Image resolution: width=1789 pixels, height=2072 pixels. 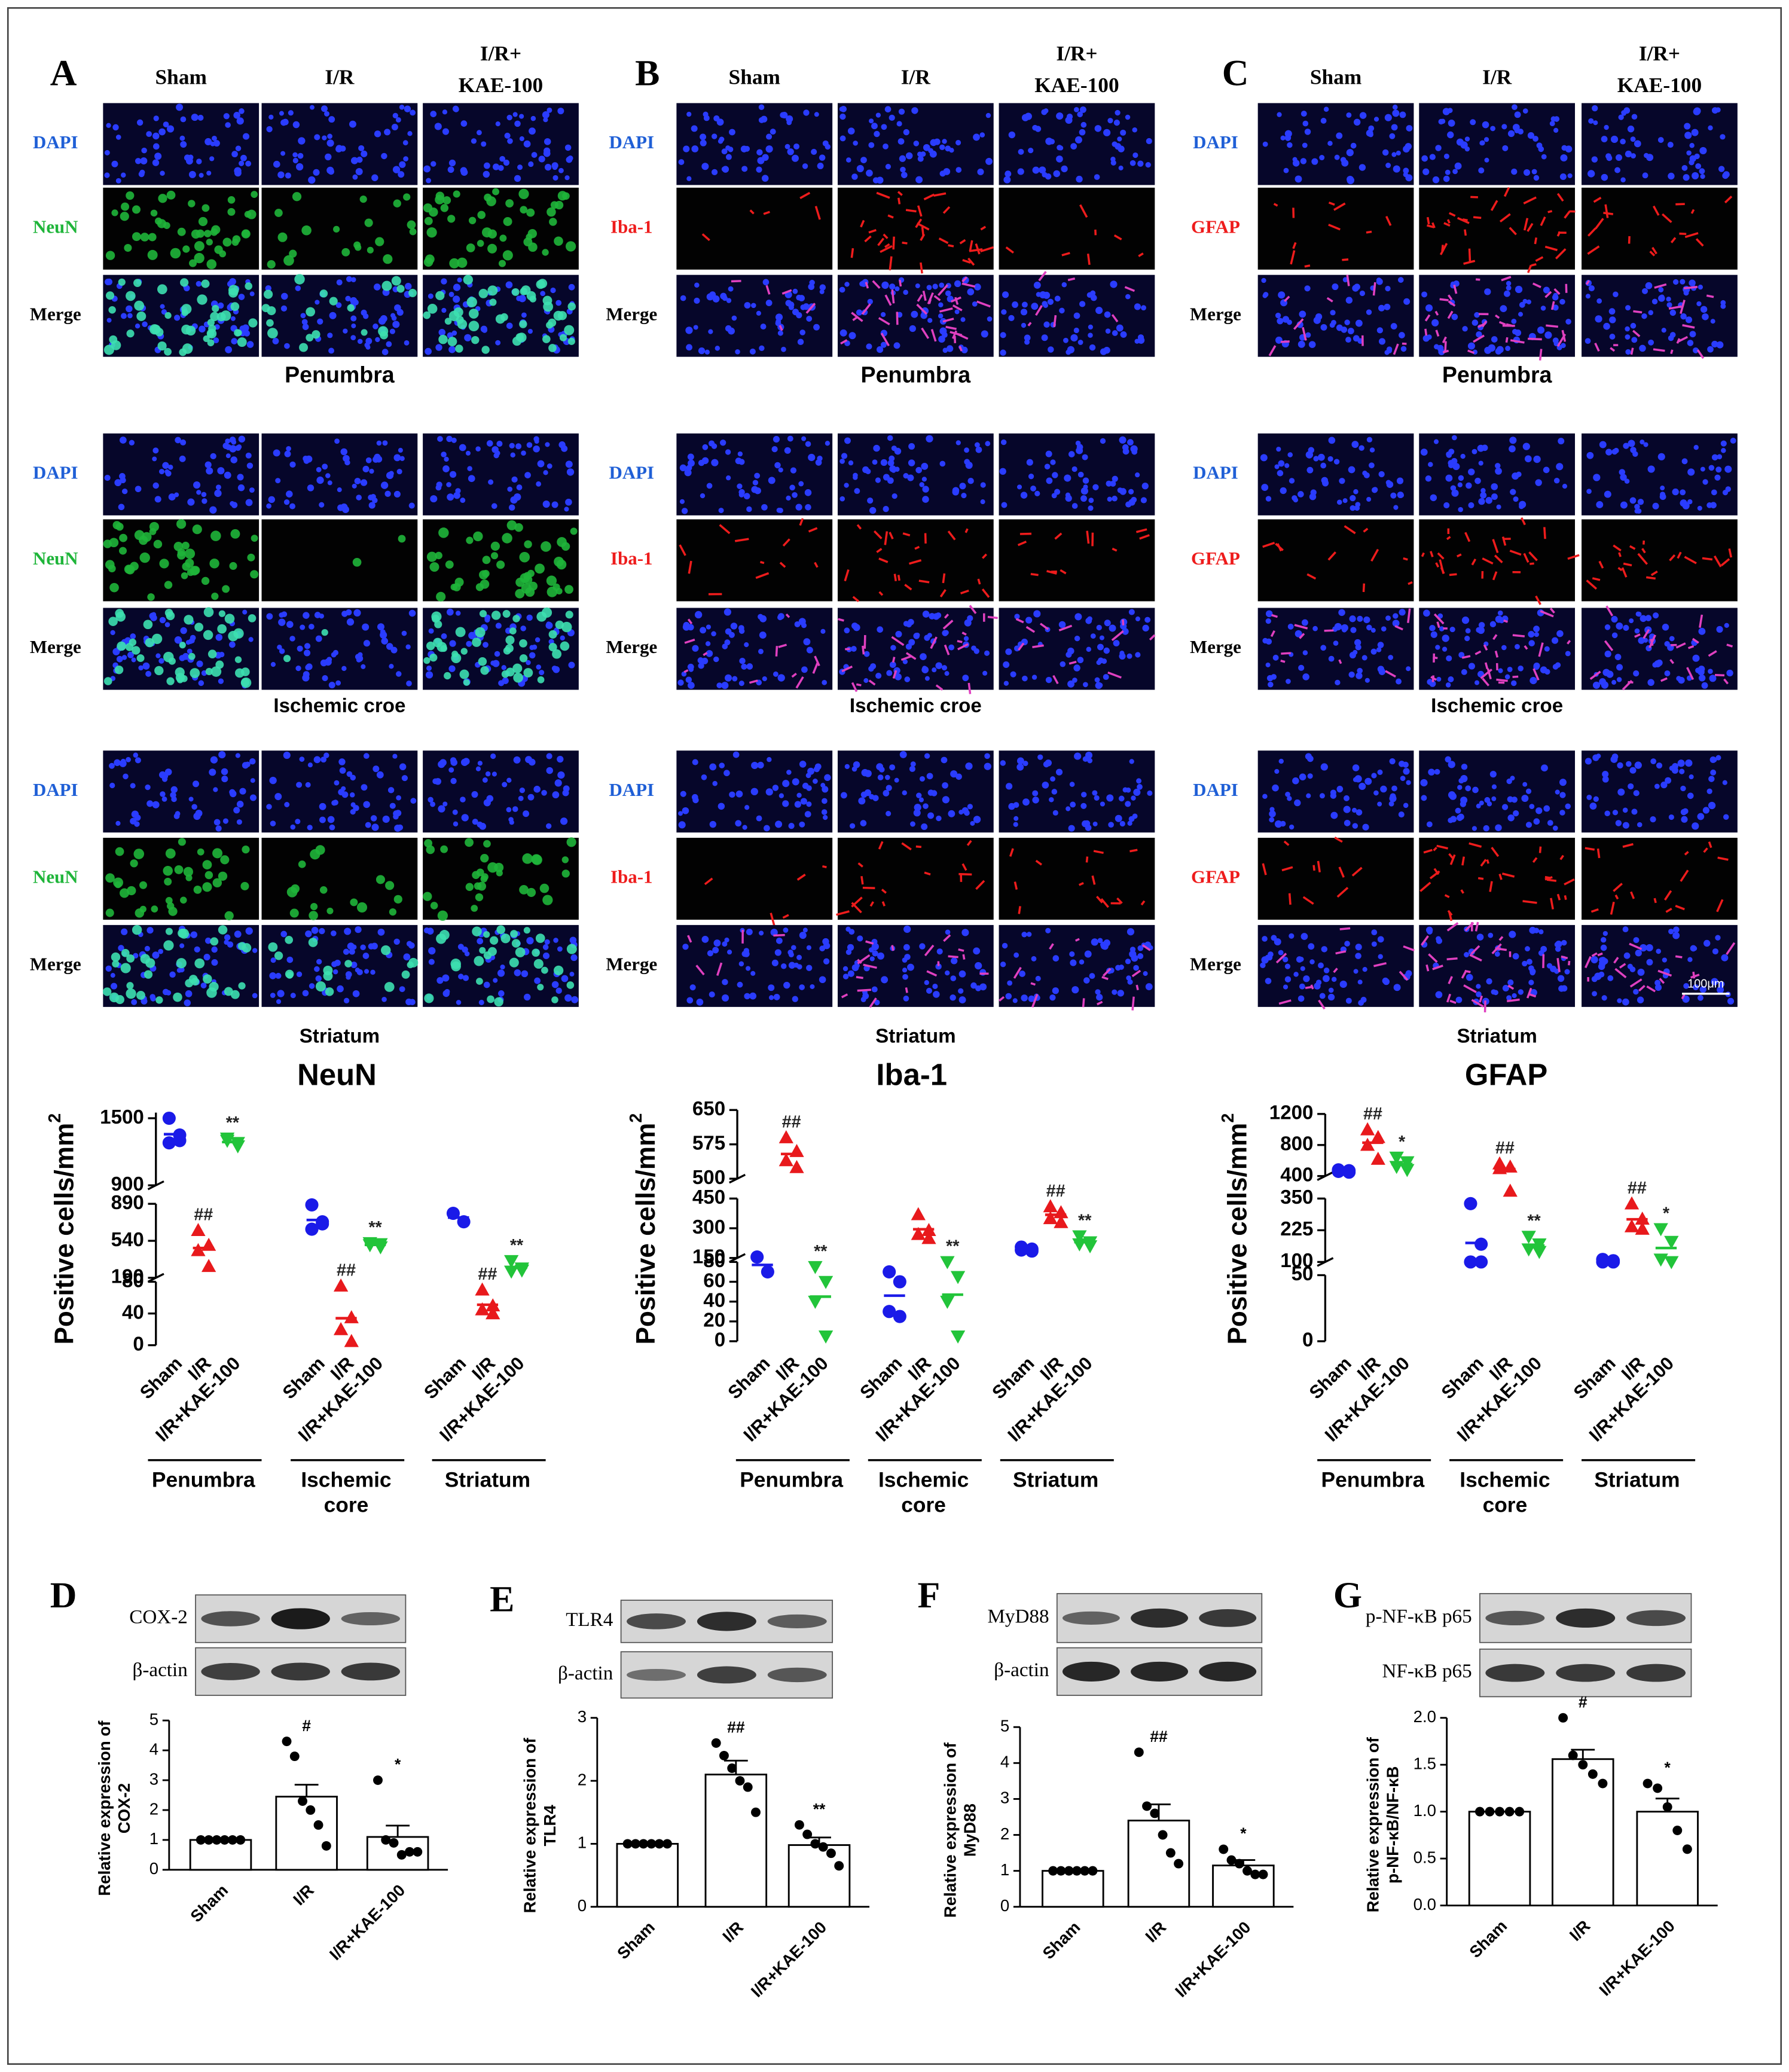 I want to click on row-label: Merge, so click(x=1215, y=313).